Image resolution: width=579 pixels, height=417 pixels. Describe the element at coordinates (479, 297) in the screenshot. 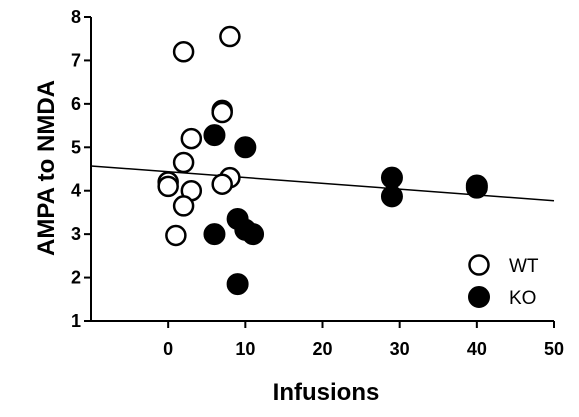

I see `legend-marker-ko` at that location.